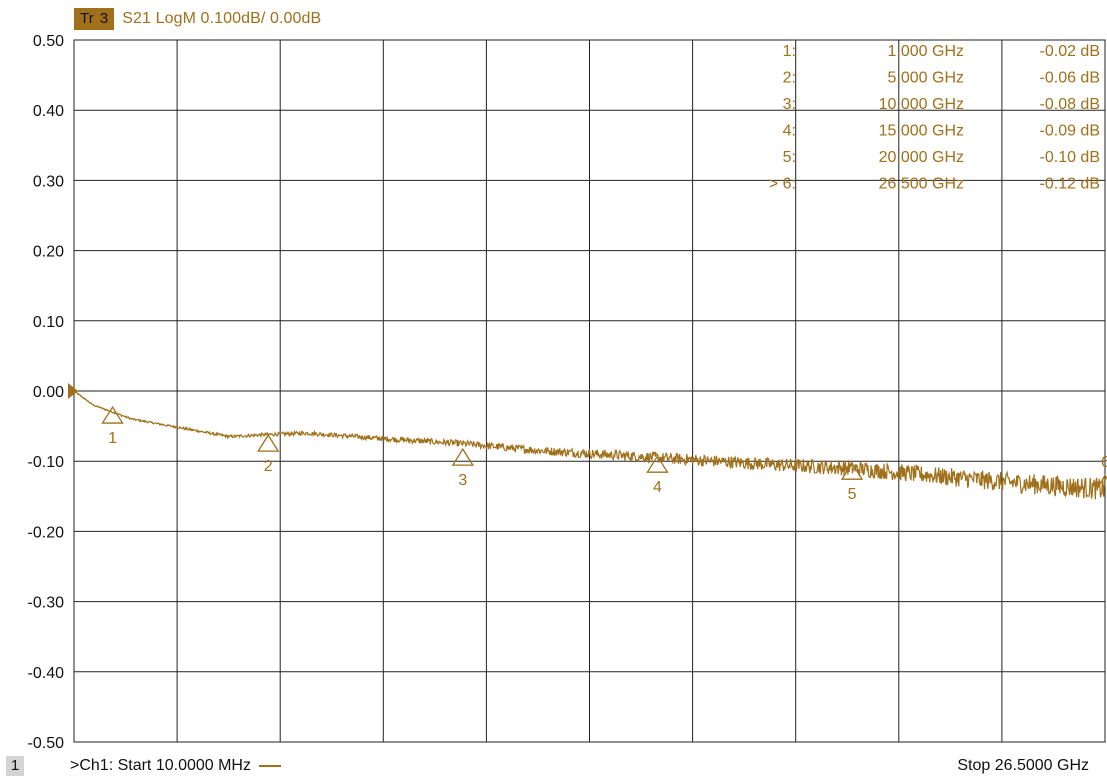 The height and width of the screenshot is (780, 1107). I want to click on y-tick-label: -0.30, so click(46, 603).